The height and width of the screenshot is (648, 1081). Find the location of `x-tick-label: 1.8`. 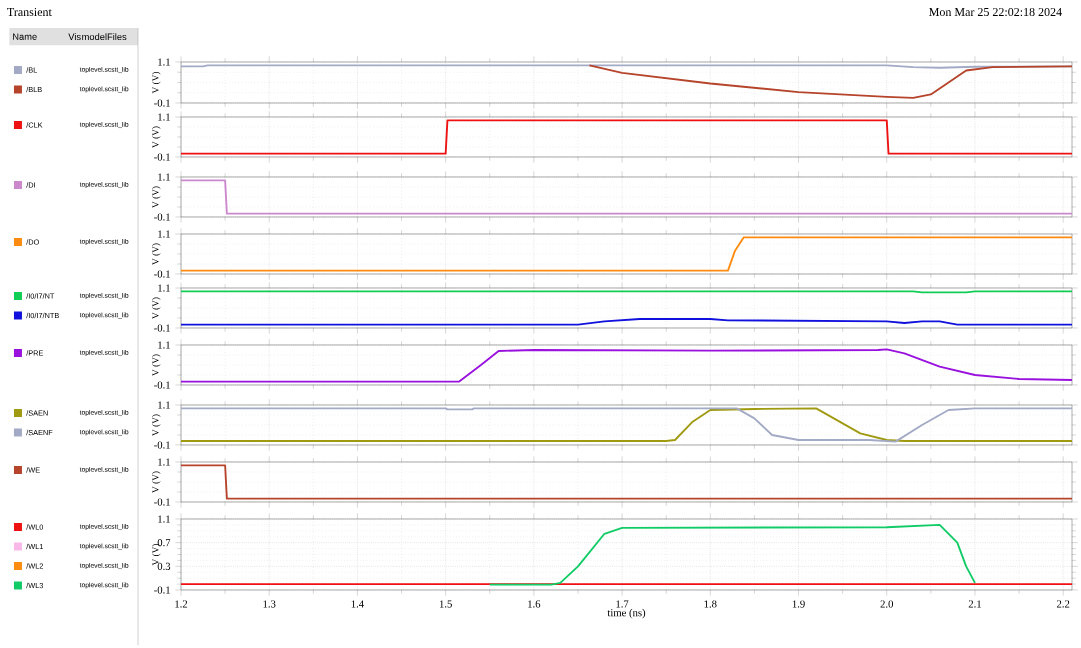

x-tick-label: 1.8 is located at coordinates (710, 604).